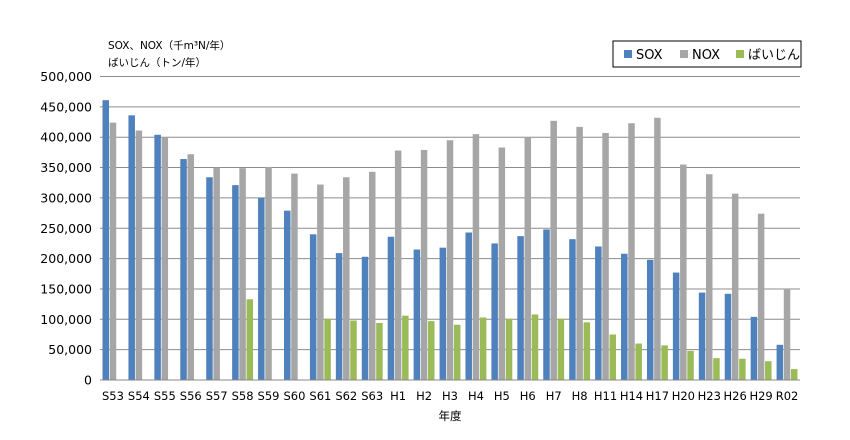 The height and width of the screenshot is (440, 850). I want to click on bar-nox-H17, so click(657, 248).